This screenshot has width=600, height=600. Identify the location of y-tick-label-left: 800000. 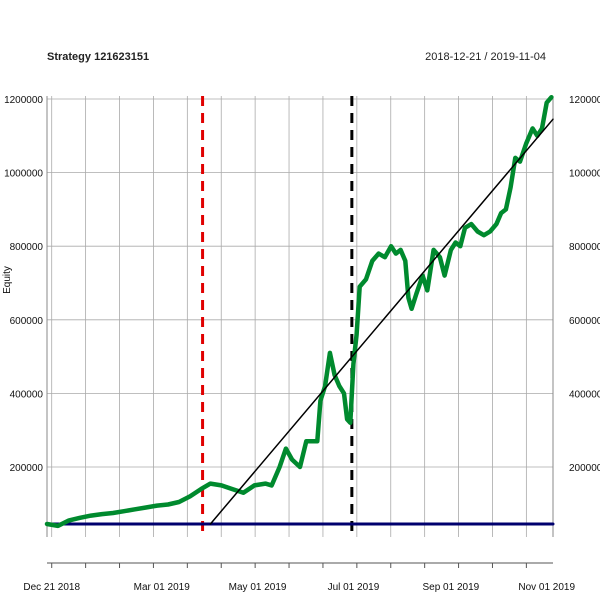
(27, 247).